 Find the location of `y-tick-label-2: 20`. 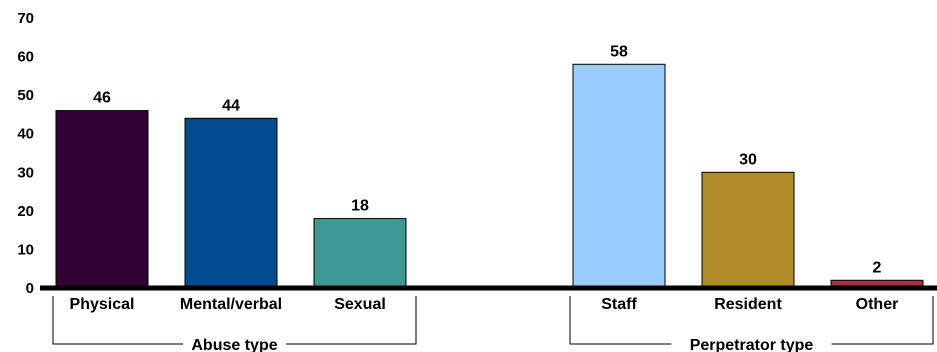

y-tick-label-2: 20 is located at coordinates (25, 211).